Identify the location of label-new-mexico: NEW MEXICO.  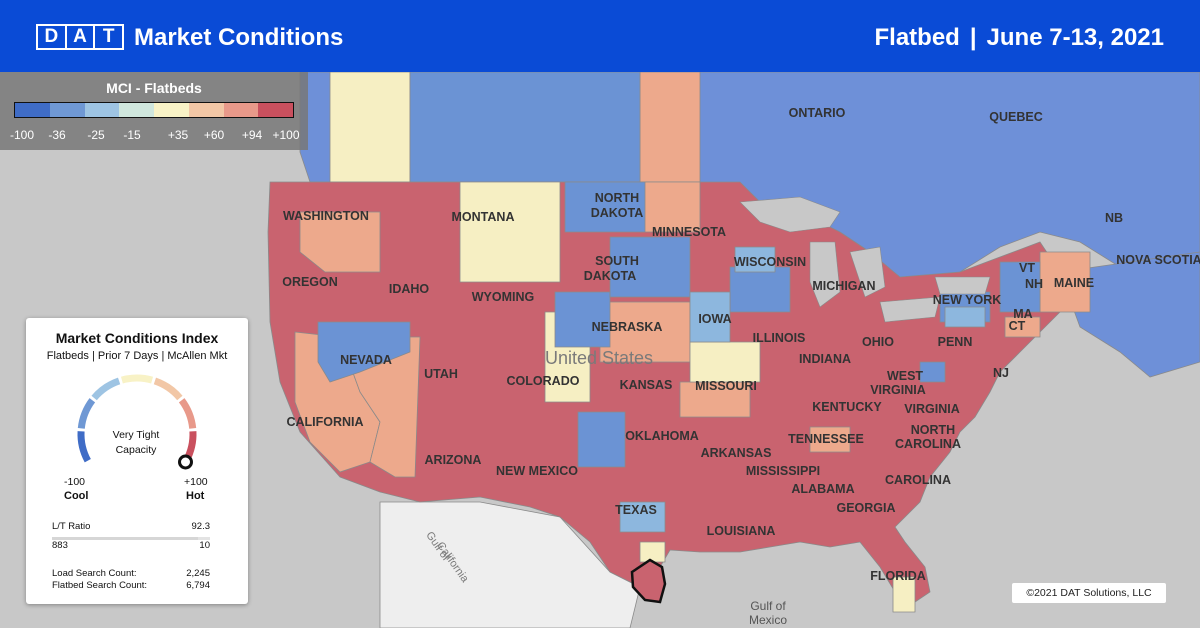
(537, 471).